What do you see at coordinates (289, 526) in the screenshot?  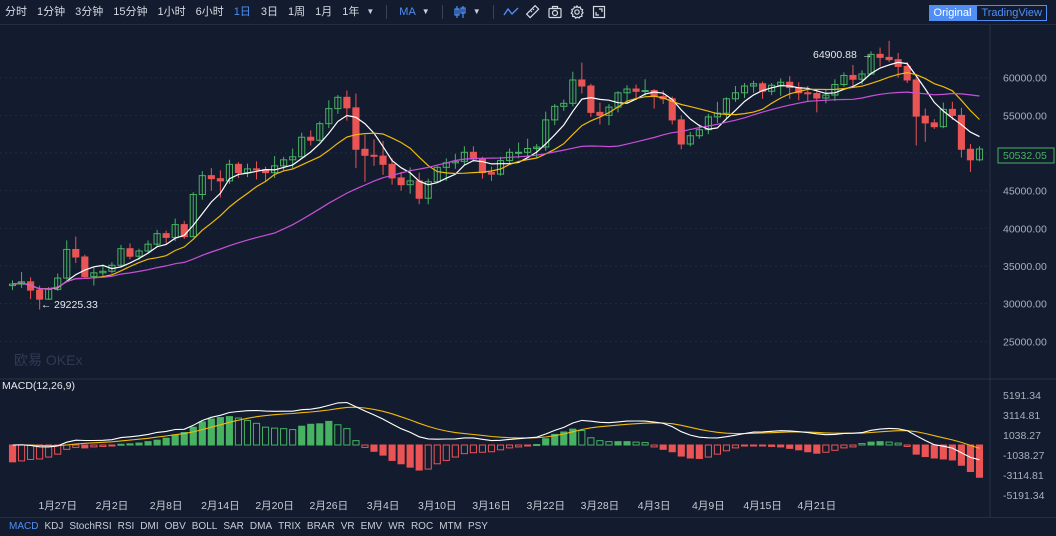 I see `indicator-tab-trix: TRIX` at bounding box center [289, 526].